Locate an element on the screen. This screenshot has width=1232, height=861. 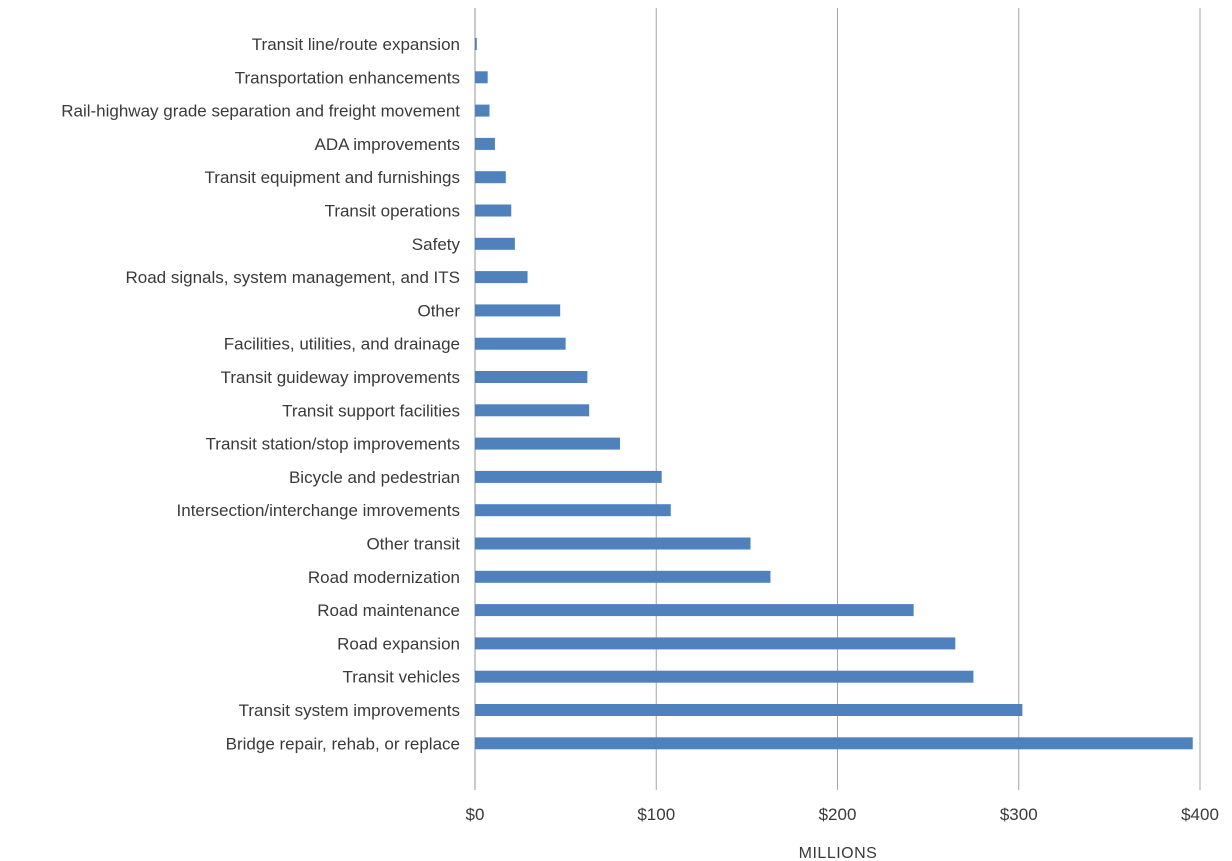
x-tick-label: $200 is located at coordinates (838, 814).